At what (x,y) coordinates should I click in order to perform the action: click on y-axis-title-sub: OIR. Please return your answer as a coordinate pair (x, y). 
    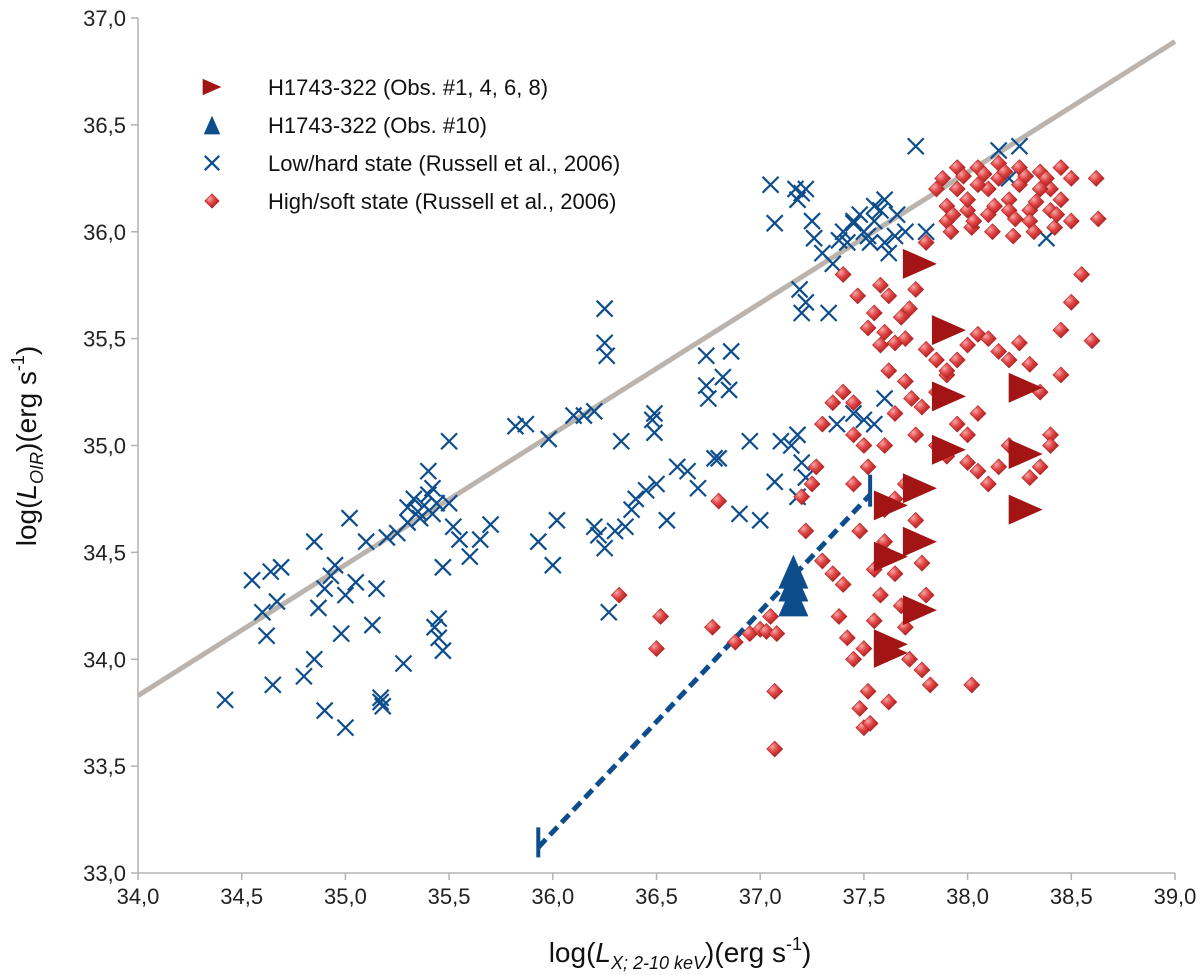
    Looking at the image, I should click on (37, 468).